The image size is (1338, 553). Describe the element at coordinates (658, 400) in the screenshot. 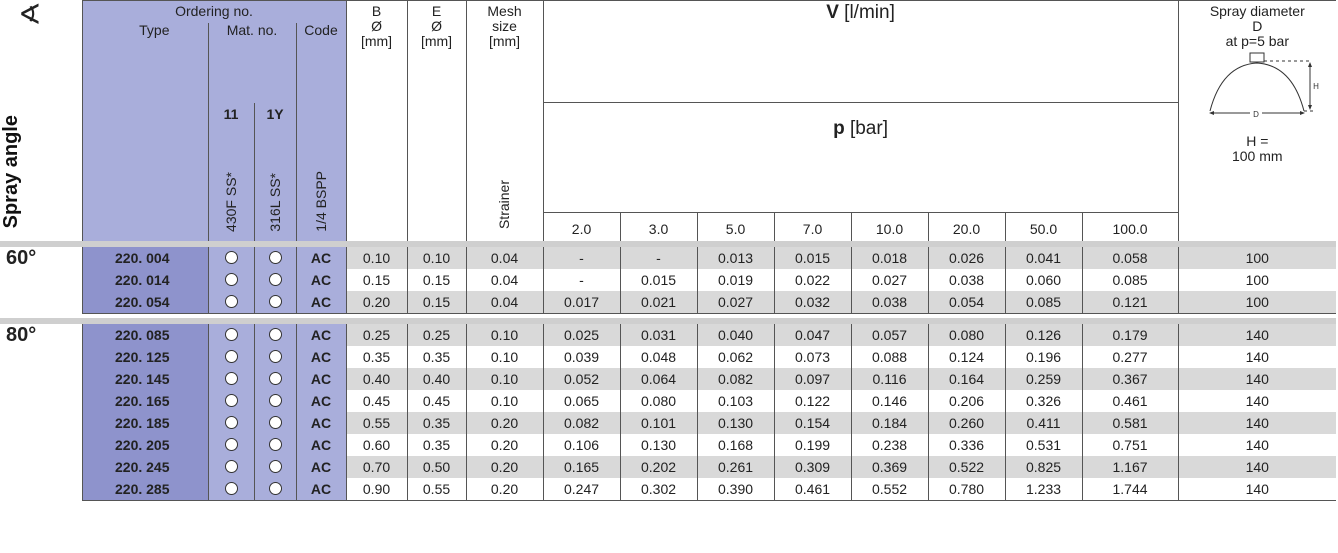

I see `flow-value: 0.080` at that location.